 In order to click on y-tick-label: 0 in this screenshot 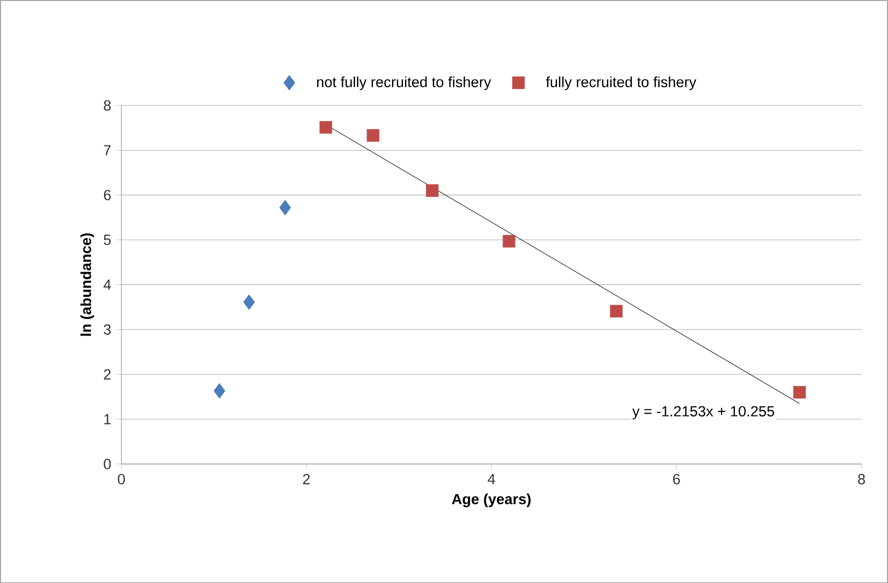, I will do `click(107, 463)`.